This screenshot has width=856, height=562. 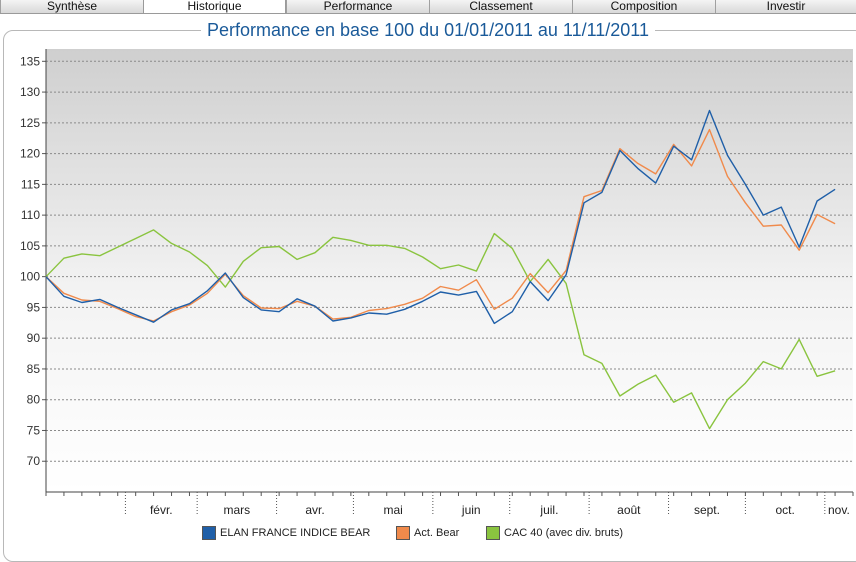 What do you see at coordinates (643, 6) in the screenshot?
I see `tab-composition: Composition` at bounding box center [643, 6].